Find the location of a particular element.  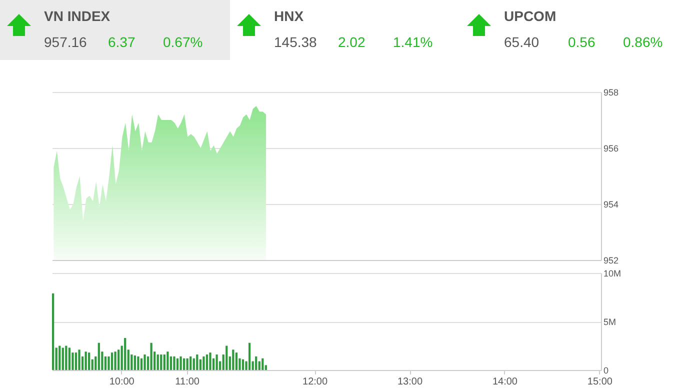

text: 65.40 is located at coordinates (522, 42).